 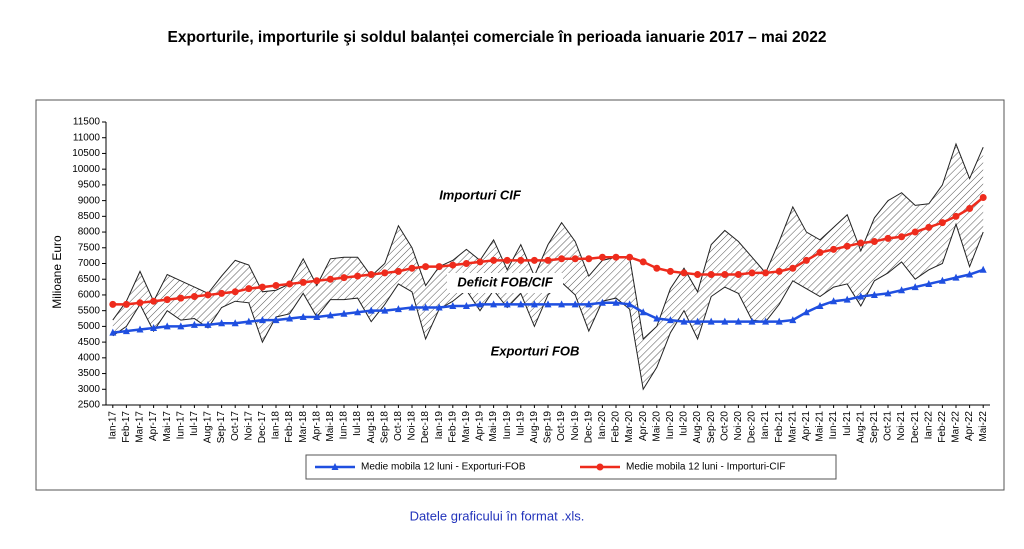 I want to click on y-tick-label: 7000, so click(x=89, y=263).